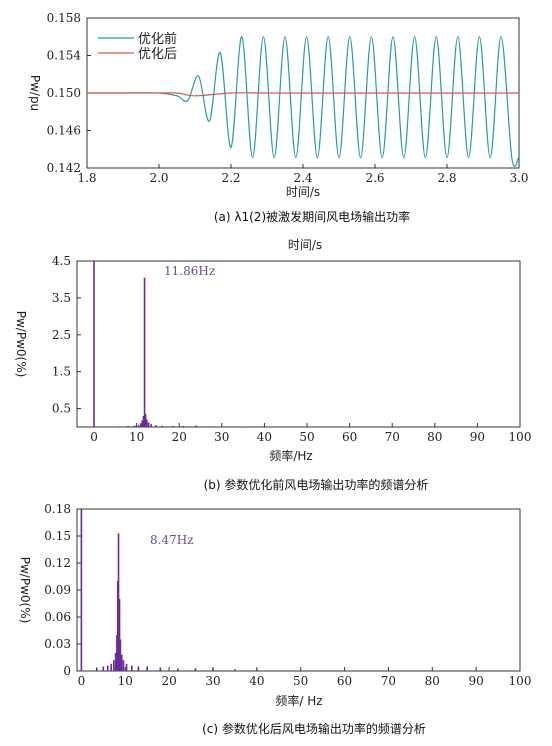  Describe the element at coordinates (446, 178) in the screenshot. I see `x-tick-label: 2.8` at that location.